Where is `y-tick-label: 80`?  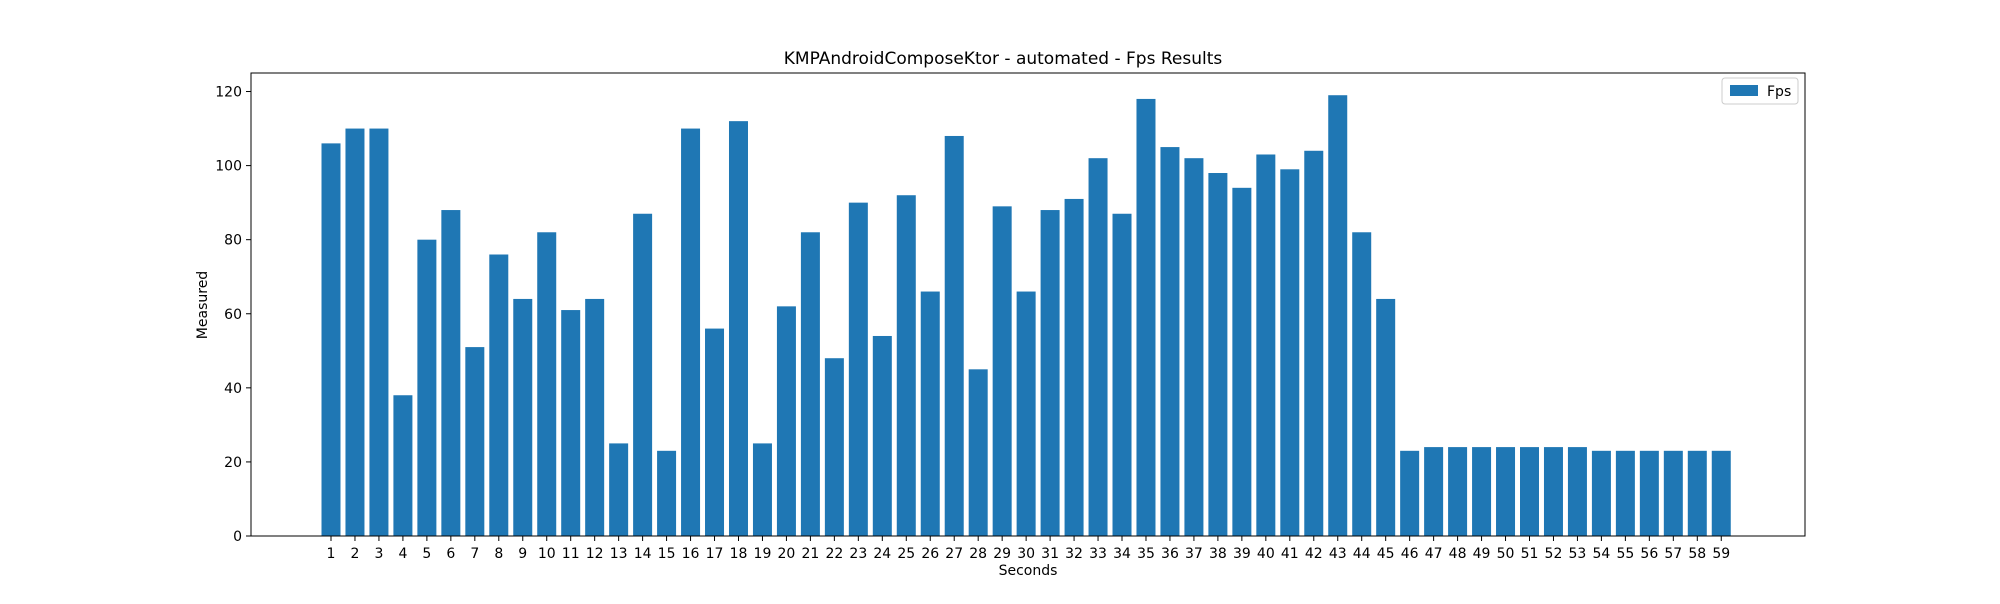 y-tick-label: 80 is located at coordinates (233, 241).